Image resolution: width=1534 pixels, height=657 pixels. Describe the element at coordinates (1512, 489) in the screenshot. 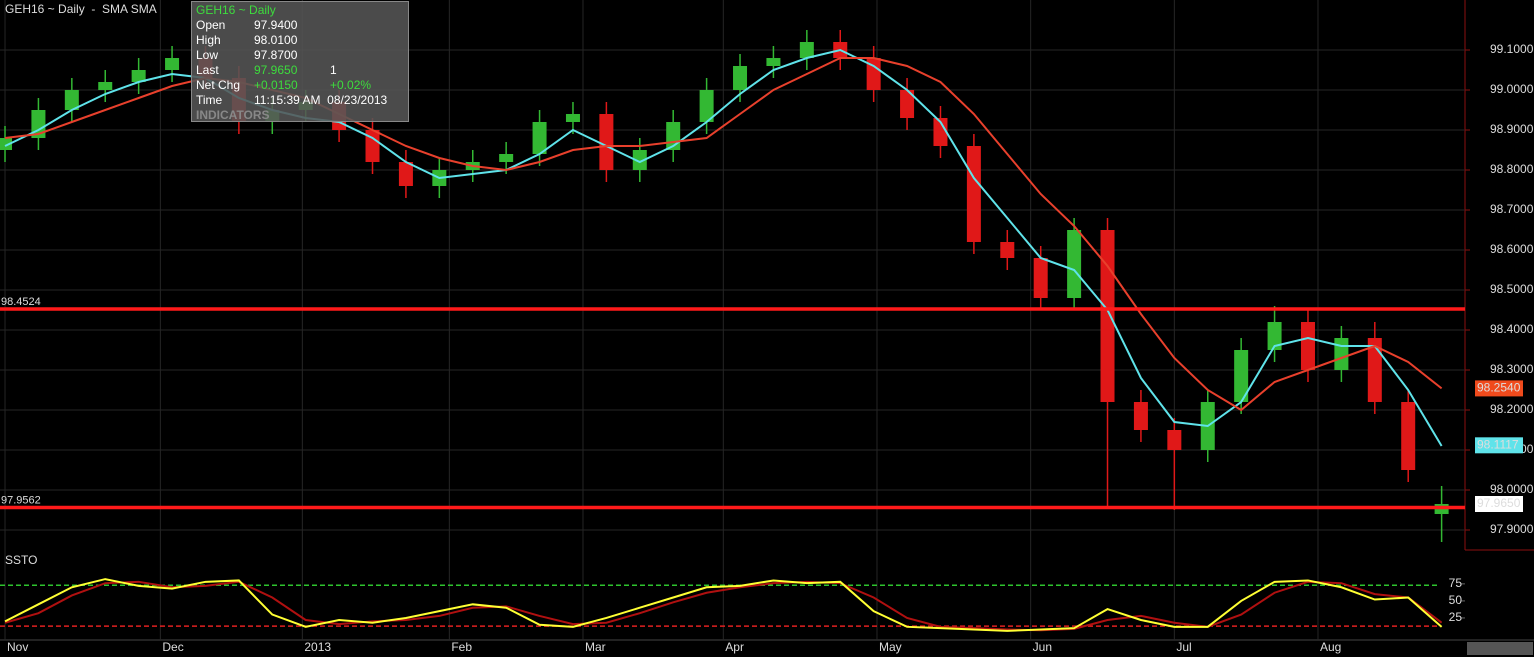

I see `y-tick-label: 98.0000` at that location.